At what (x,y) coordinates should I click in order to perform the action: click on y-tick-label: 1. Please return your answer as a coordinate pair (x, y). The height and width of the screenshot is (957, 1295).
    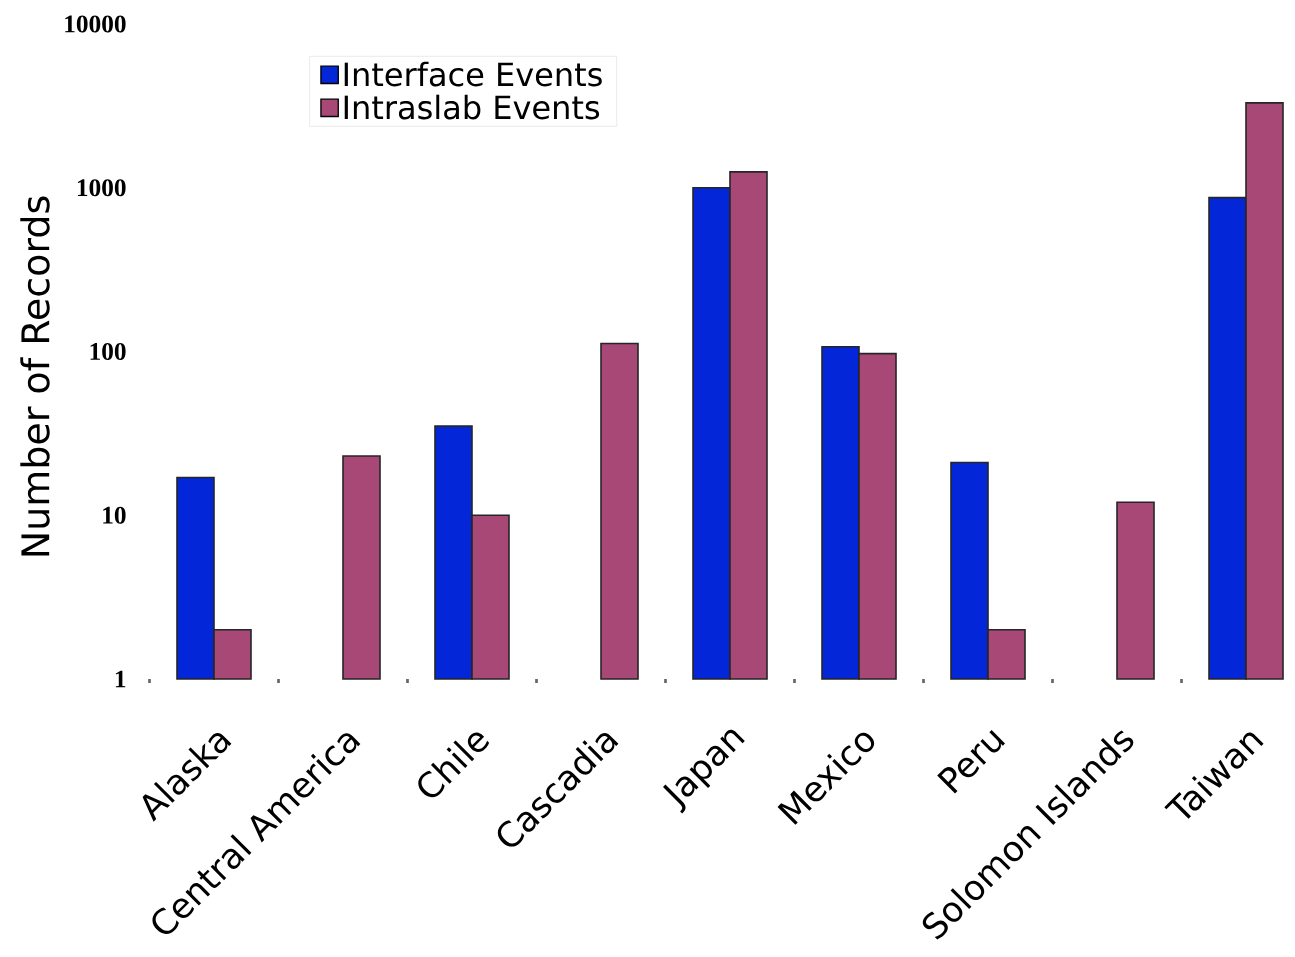
    Looking at the image, I should click on (120, 679).